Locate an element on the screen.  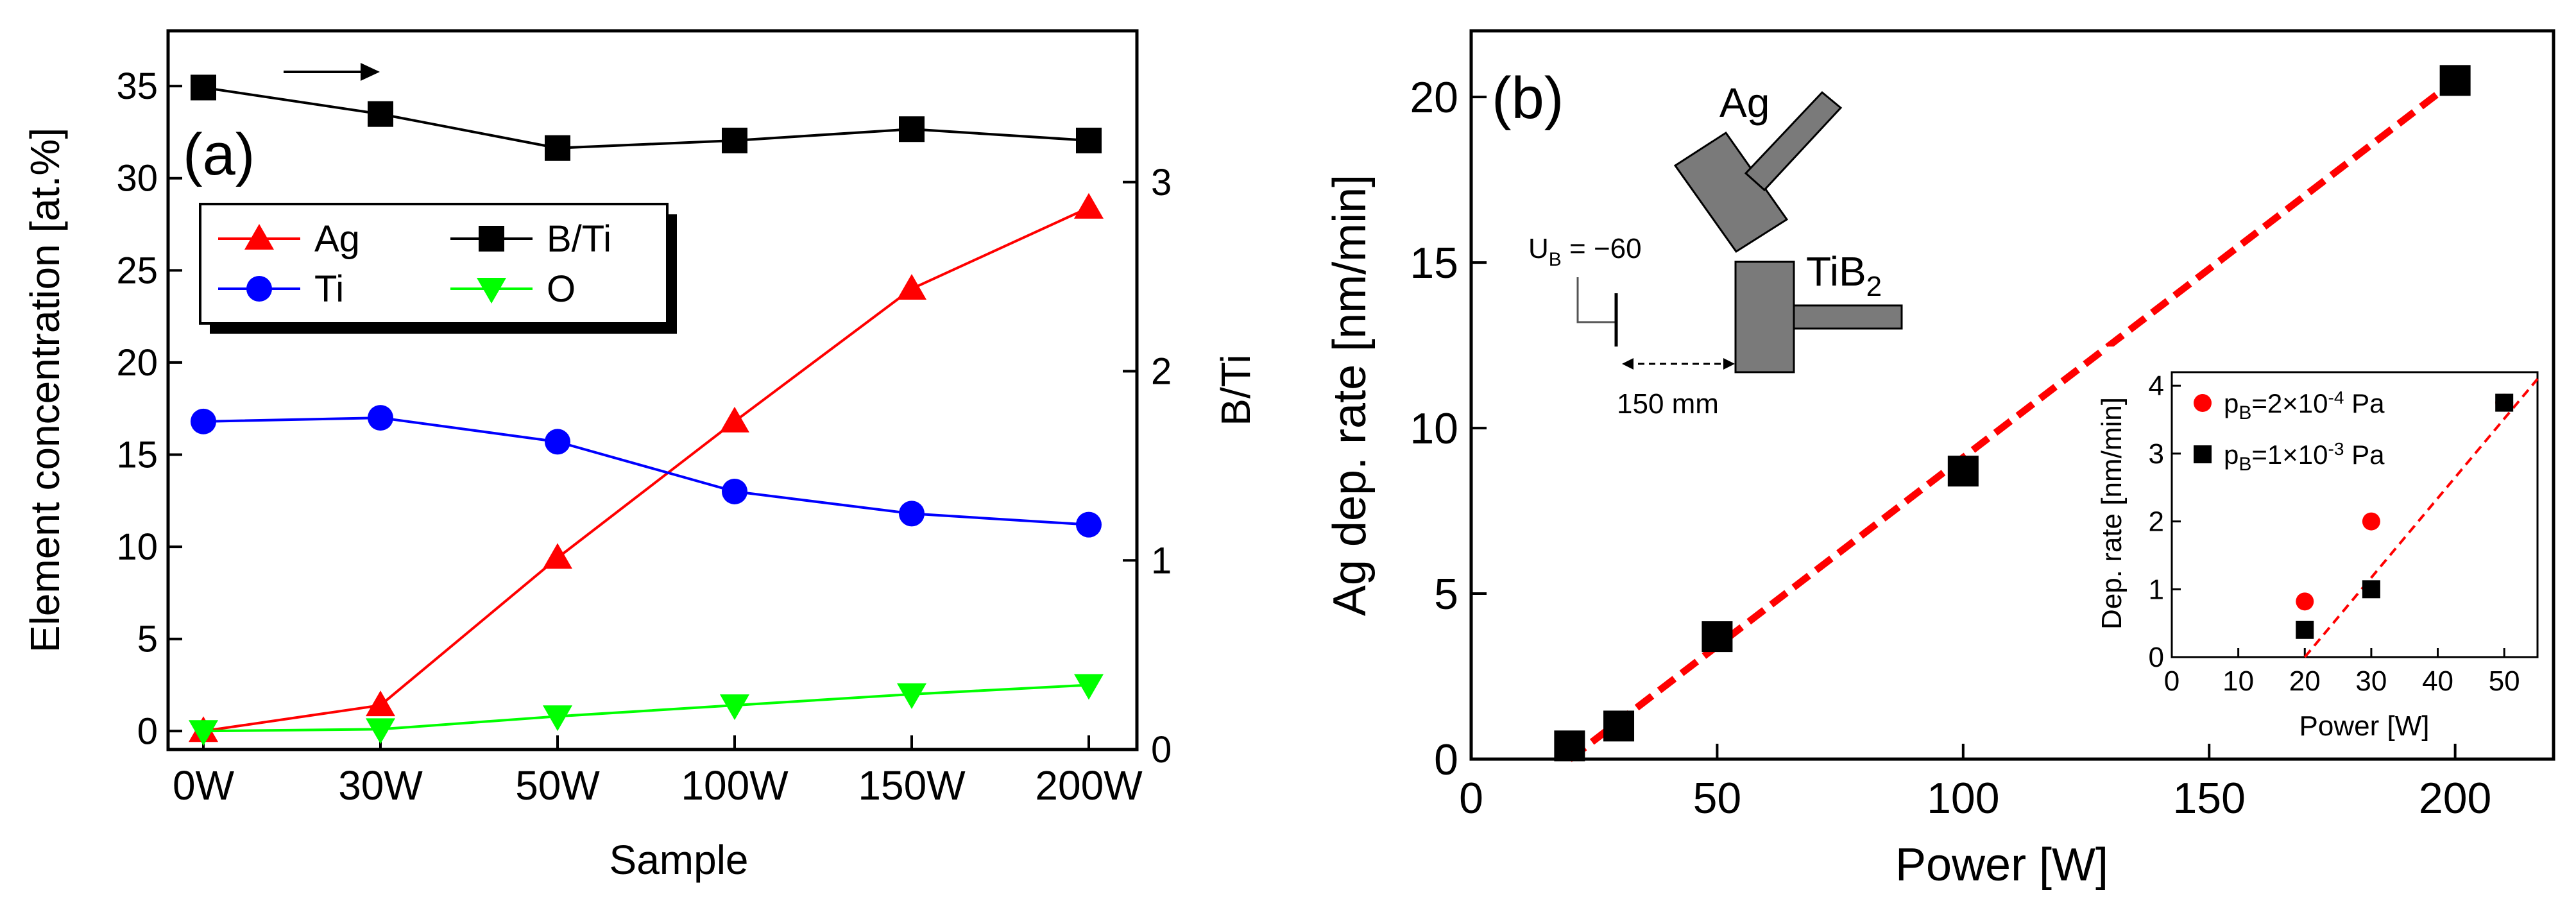
ag-target-body is located at coordinates (1731, 192).